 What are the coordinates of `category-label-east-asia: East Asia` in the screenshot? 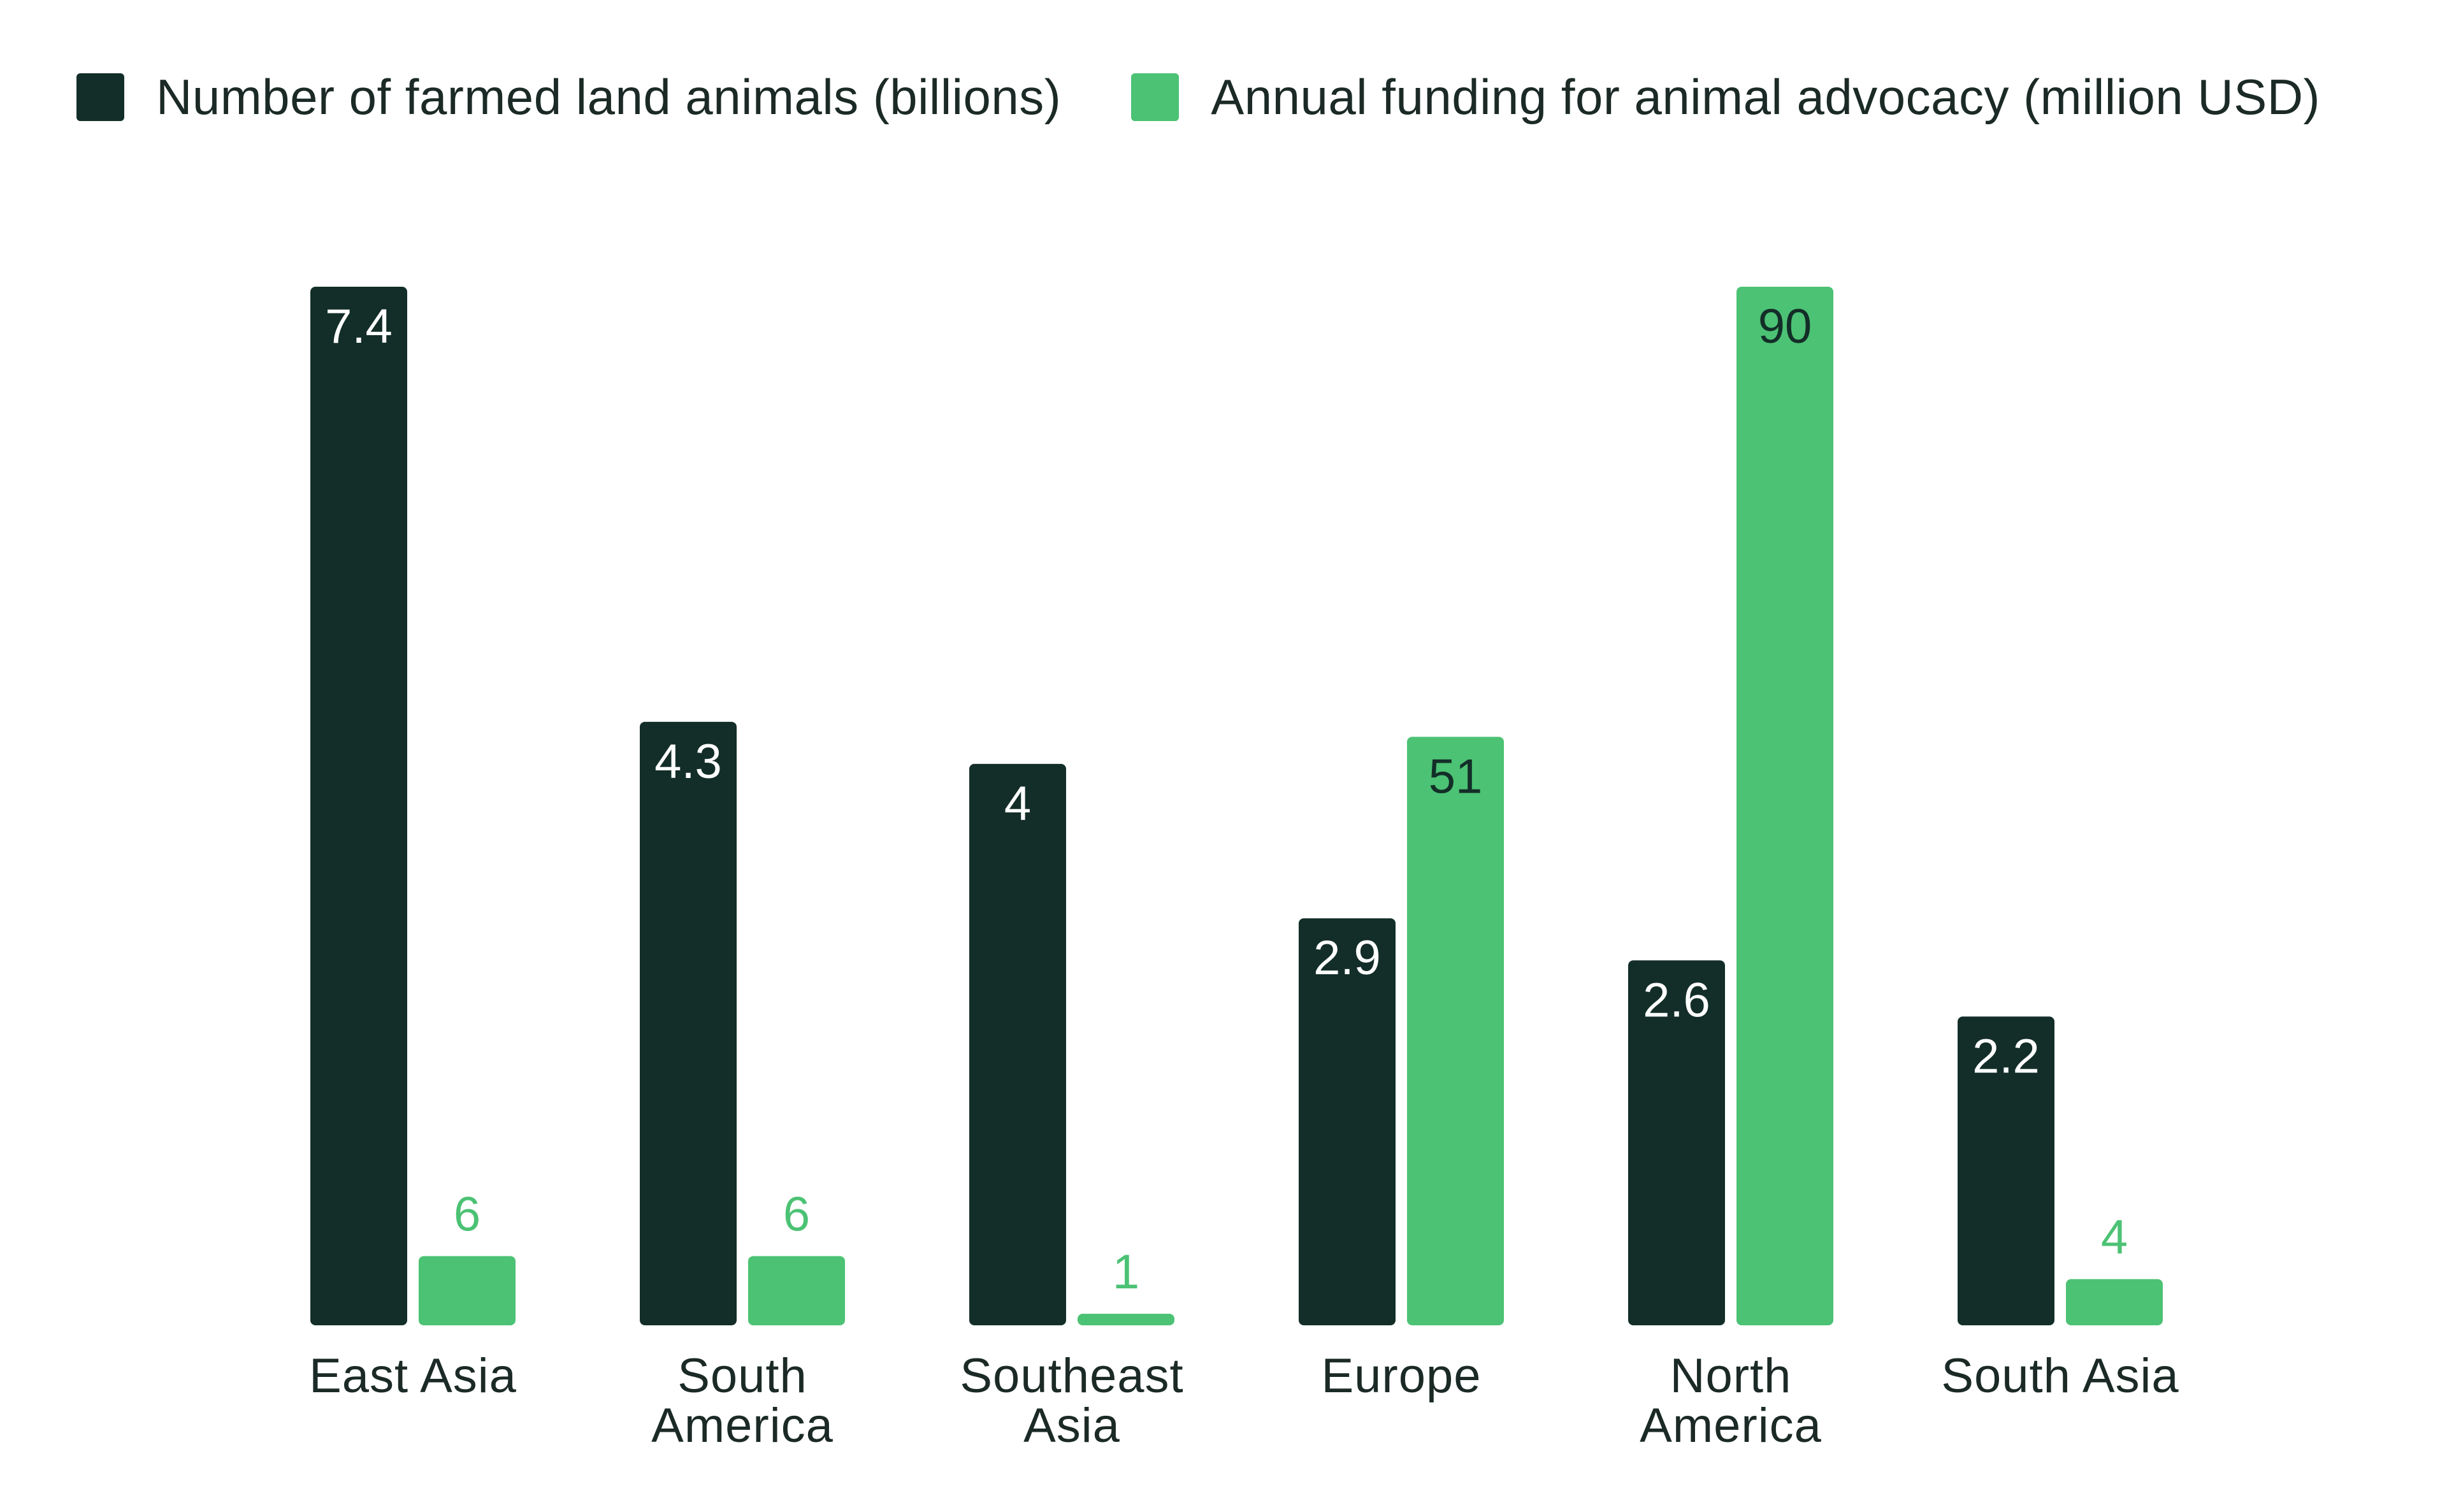 It's located at (413, 1376).